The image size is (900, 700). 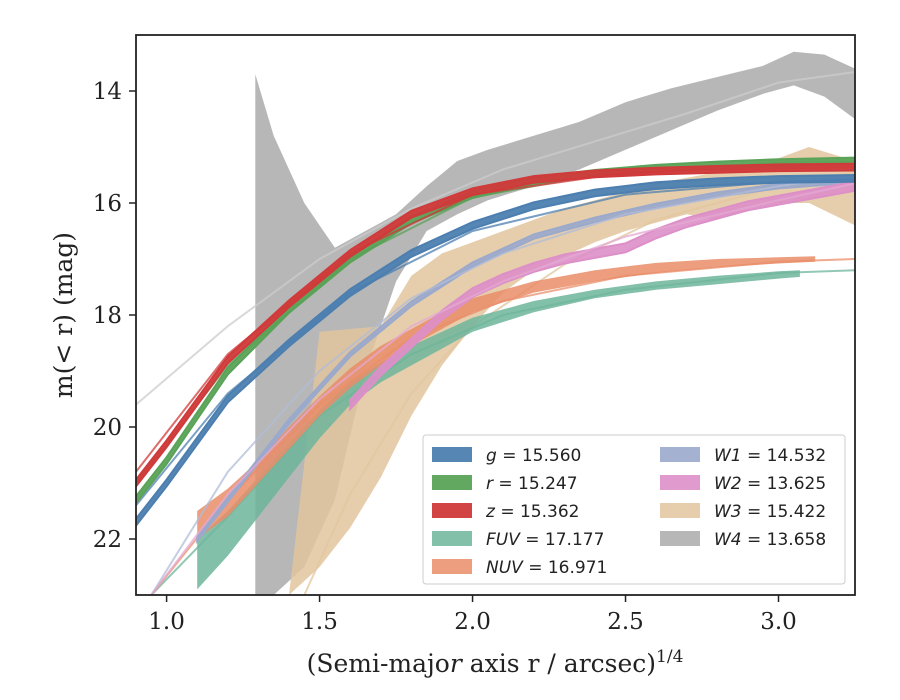 What do you see at coordinates (770, 456) in the screenshot?
I see `legend-label: W1 = 14.532` at bounding box center [770, 456].